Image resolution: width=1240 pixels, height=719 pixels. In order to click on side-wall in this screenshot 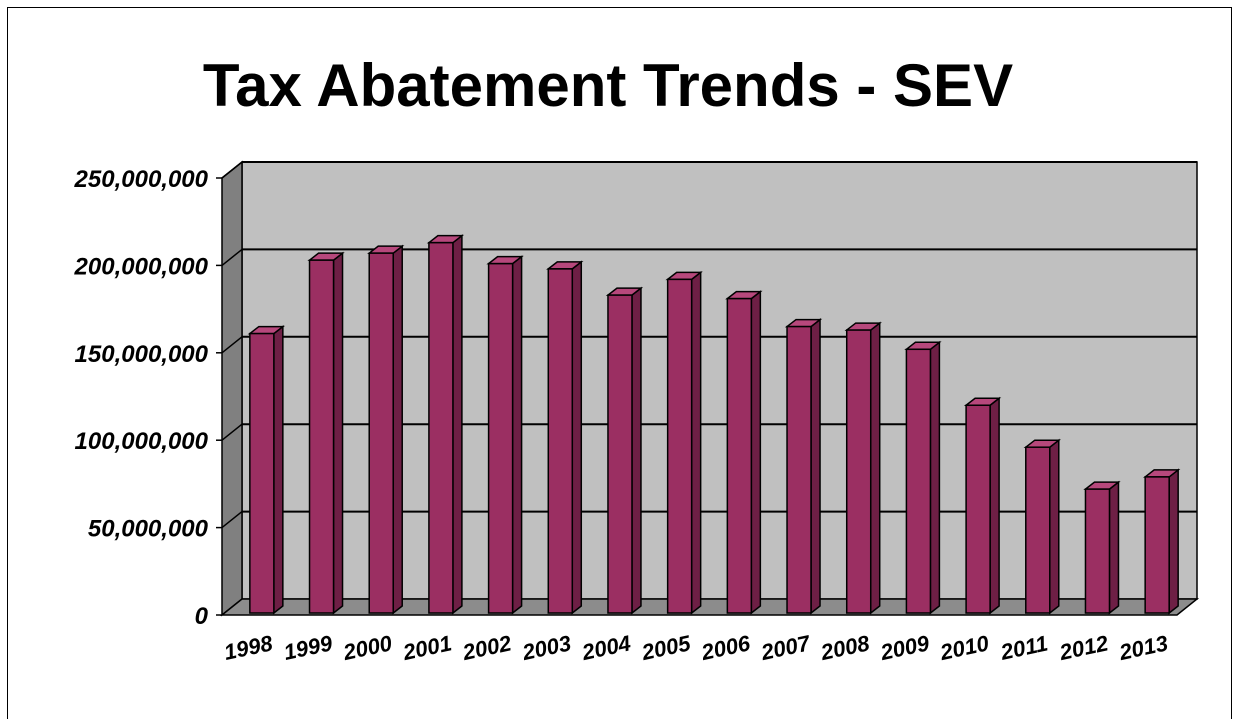, I will do `click(232, 388)`.